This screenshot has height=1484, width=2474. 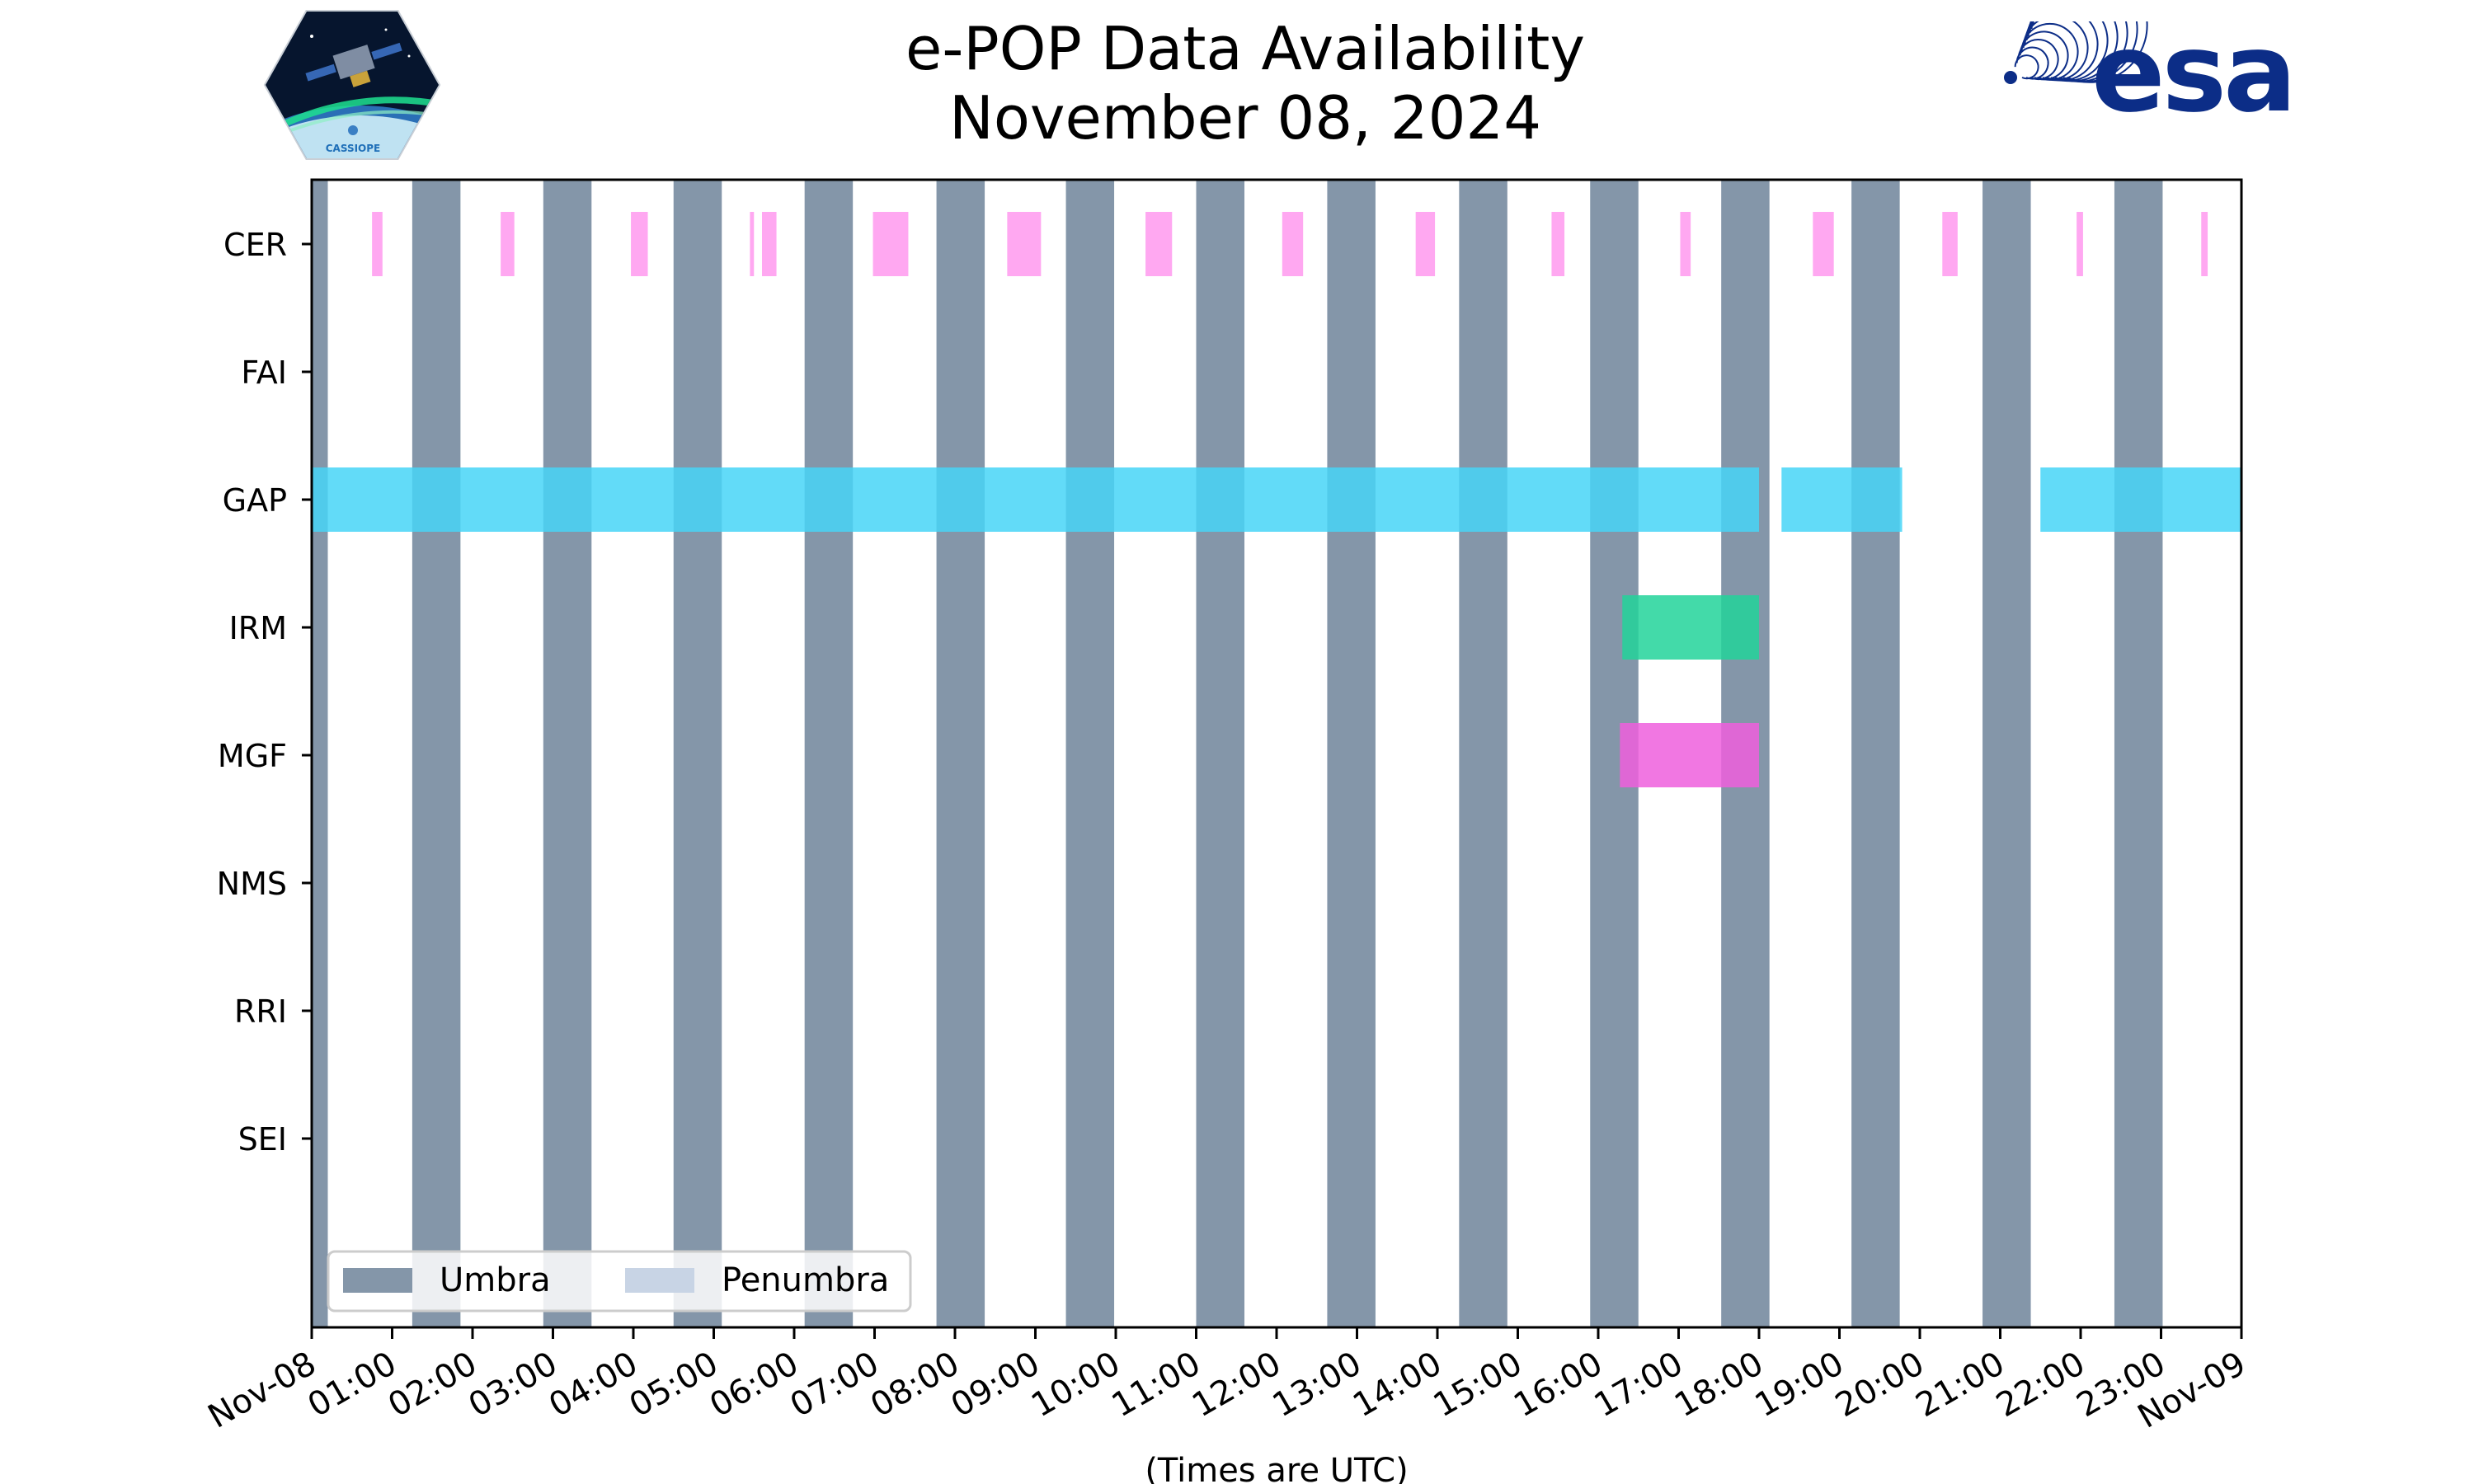 What do you see at coordinates (593, 1385) in the screenshot?
I see `x-tick-label: 04:00` at bounding box center [593, 1385].